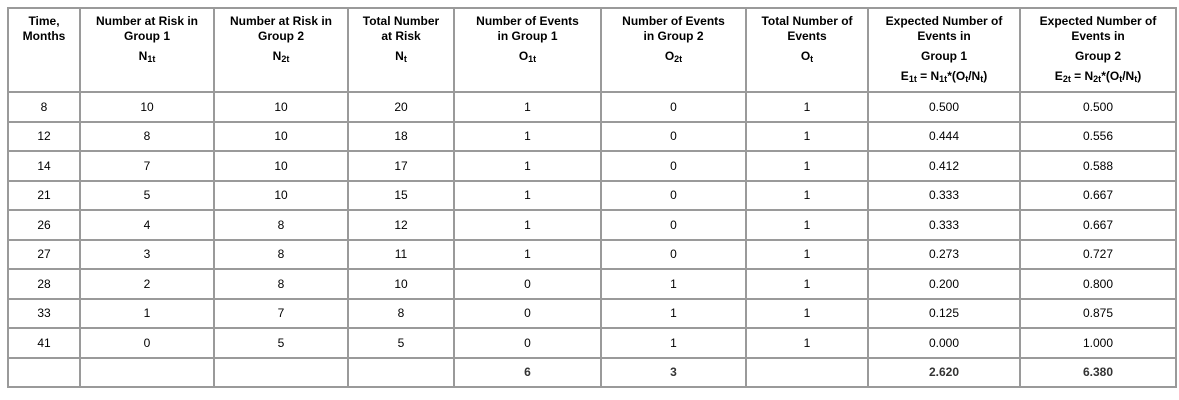  What do you see at coordinates (1098, 372) in the screenshot?
I see `total-expected-group2: 6.380` at bounding box center [1098, 372].